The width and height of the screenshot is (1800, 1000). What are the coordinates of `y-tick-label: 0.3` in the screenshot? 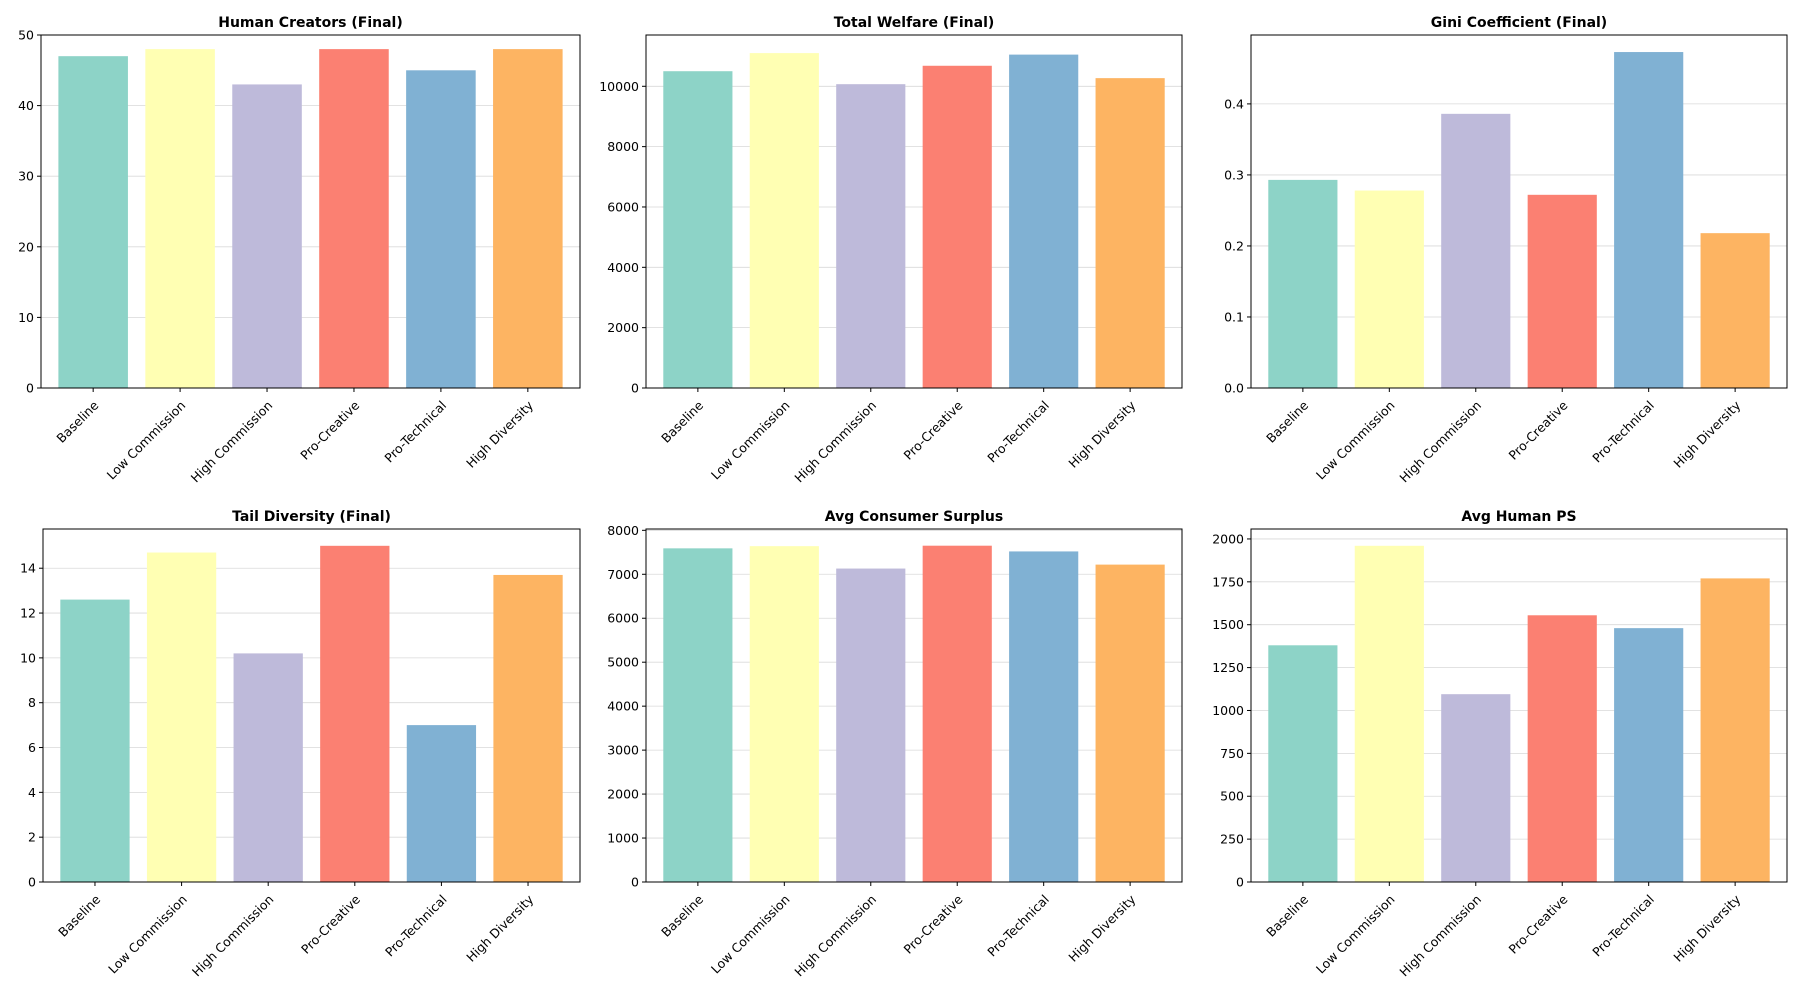 It's located at (1234, 174).